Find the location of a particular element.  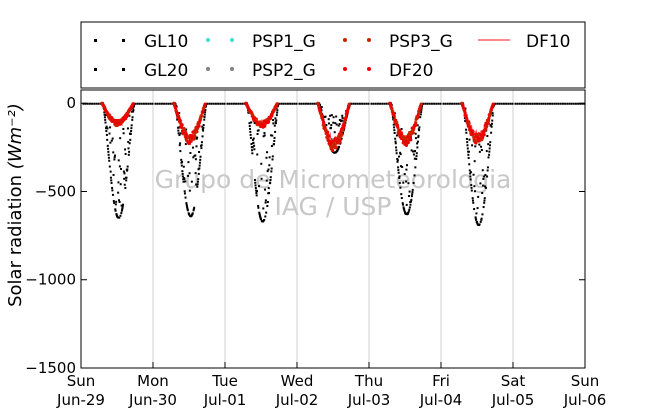

y-axis-label-text: Solar radiation is located at coordinates (15, 241).